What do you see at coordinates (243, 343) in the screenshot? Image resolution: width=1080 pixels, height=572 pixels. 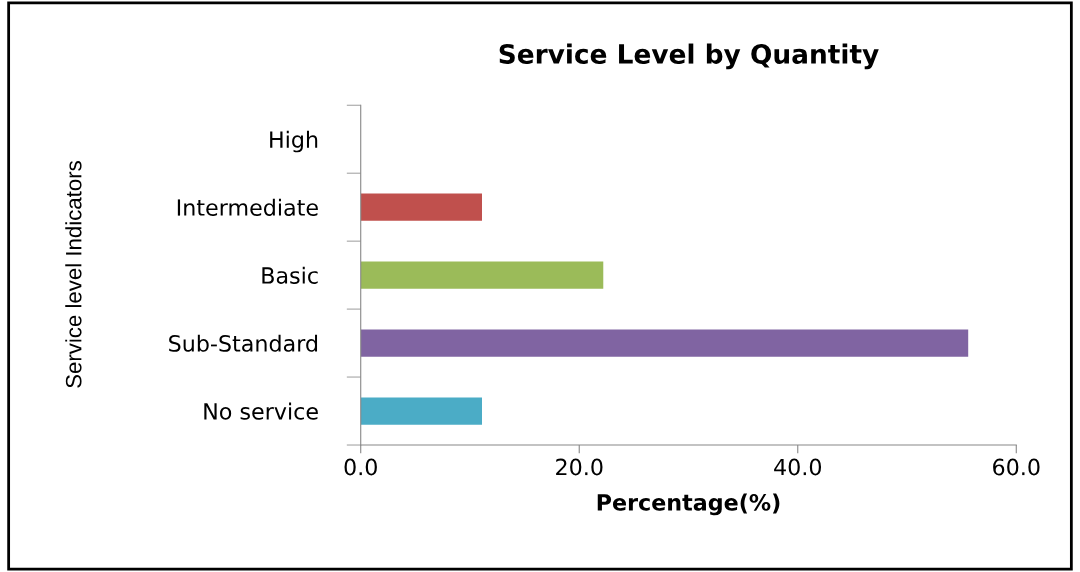 I see `y-tick-label: Sub-Standard` at bounding box center [243, 343].